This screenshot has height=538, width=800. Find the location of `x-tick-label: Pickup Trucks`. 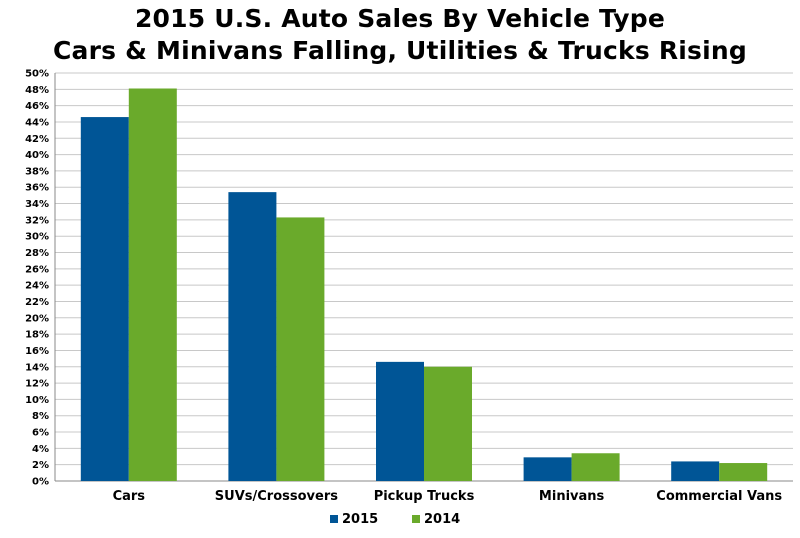

x-tick-label: Pickup Trucks is located at coordinates (424, 496).